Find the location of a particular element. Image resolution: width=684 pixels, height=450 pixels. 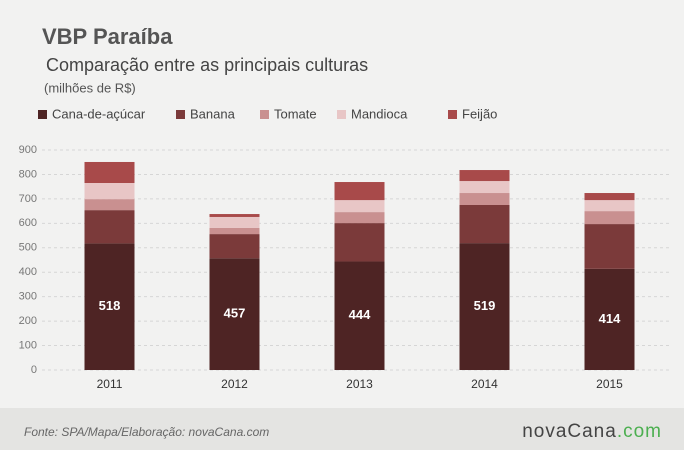

x-tick-label: 2015 is located at coordinates (609, 384).